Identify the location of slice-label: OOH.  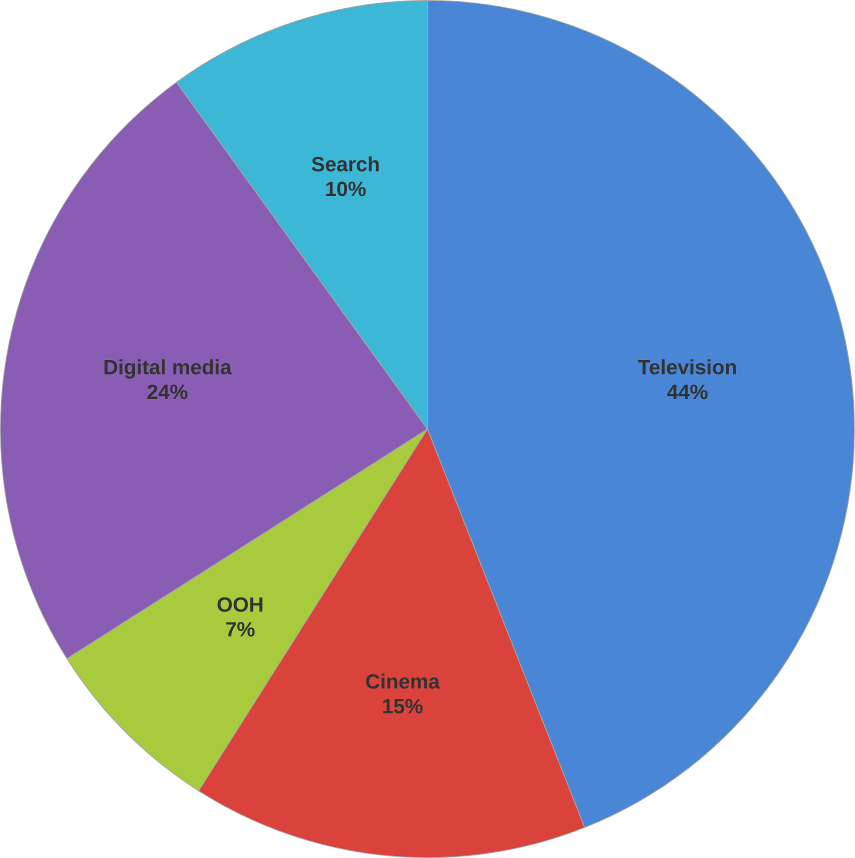
(240, 604).